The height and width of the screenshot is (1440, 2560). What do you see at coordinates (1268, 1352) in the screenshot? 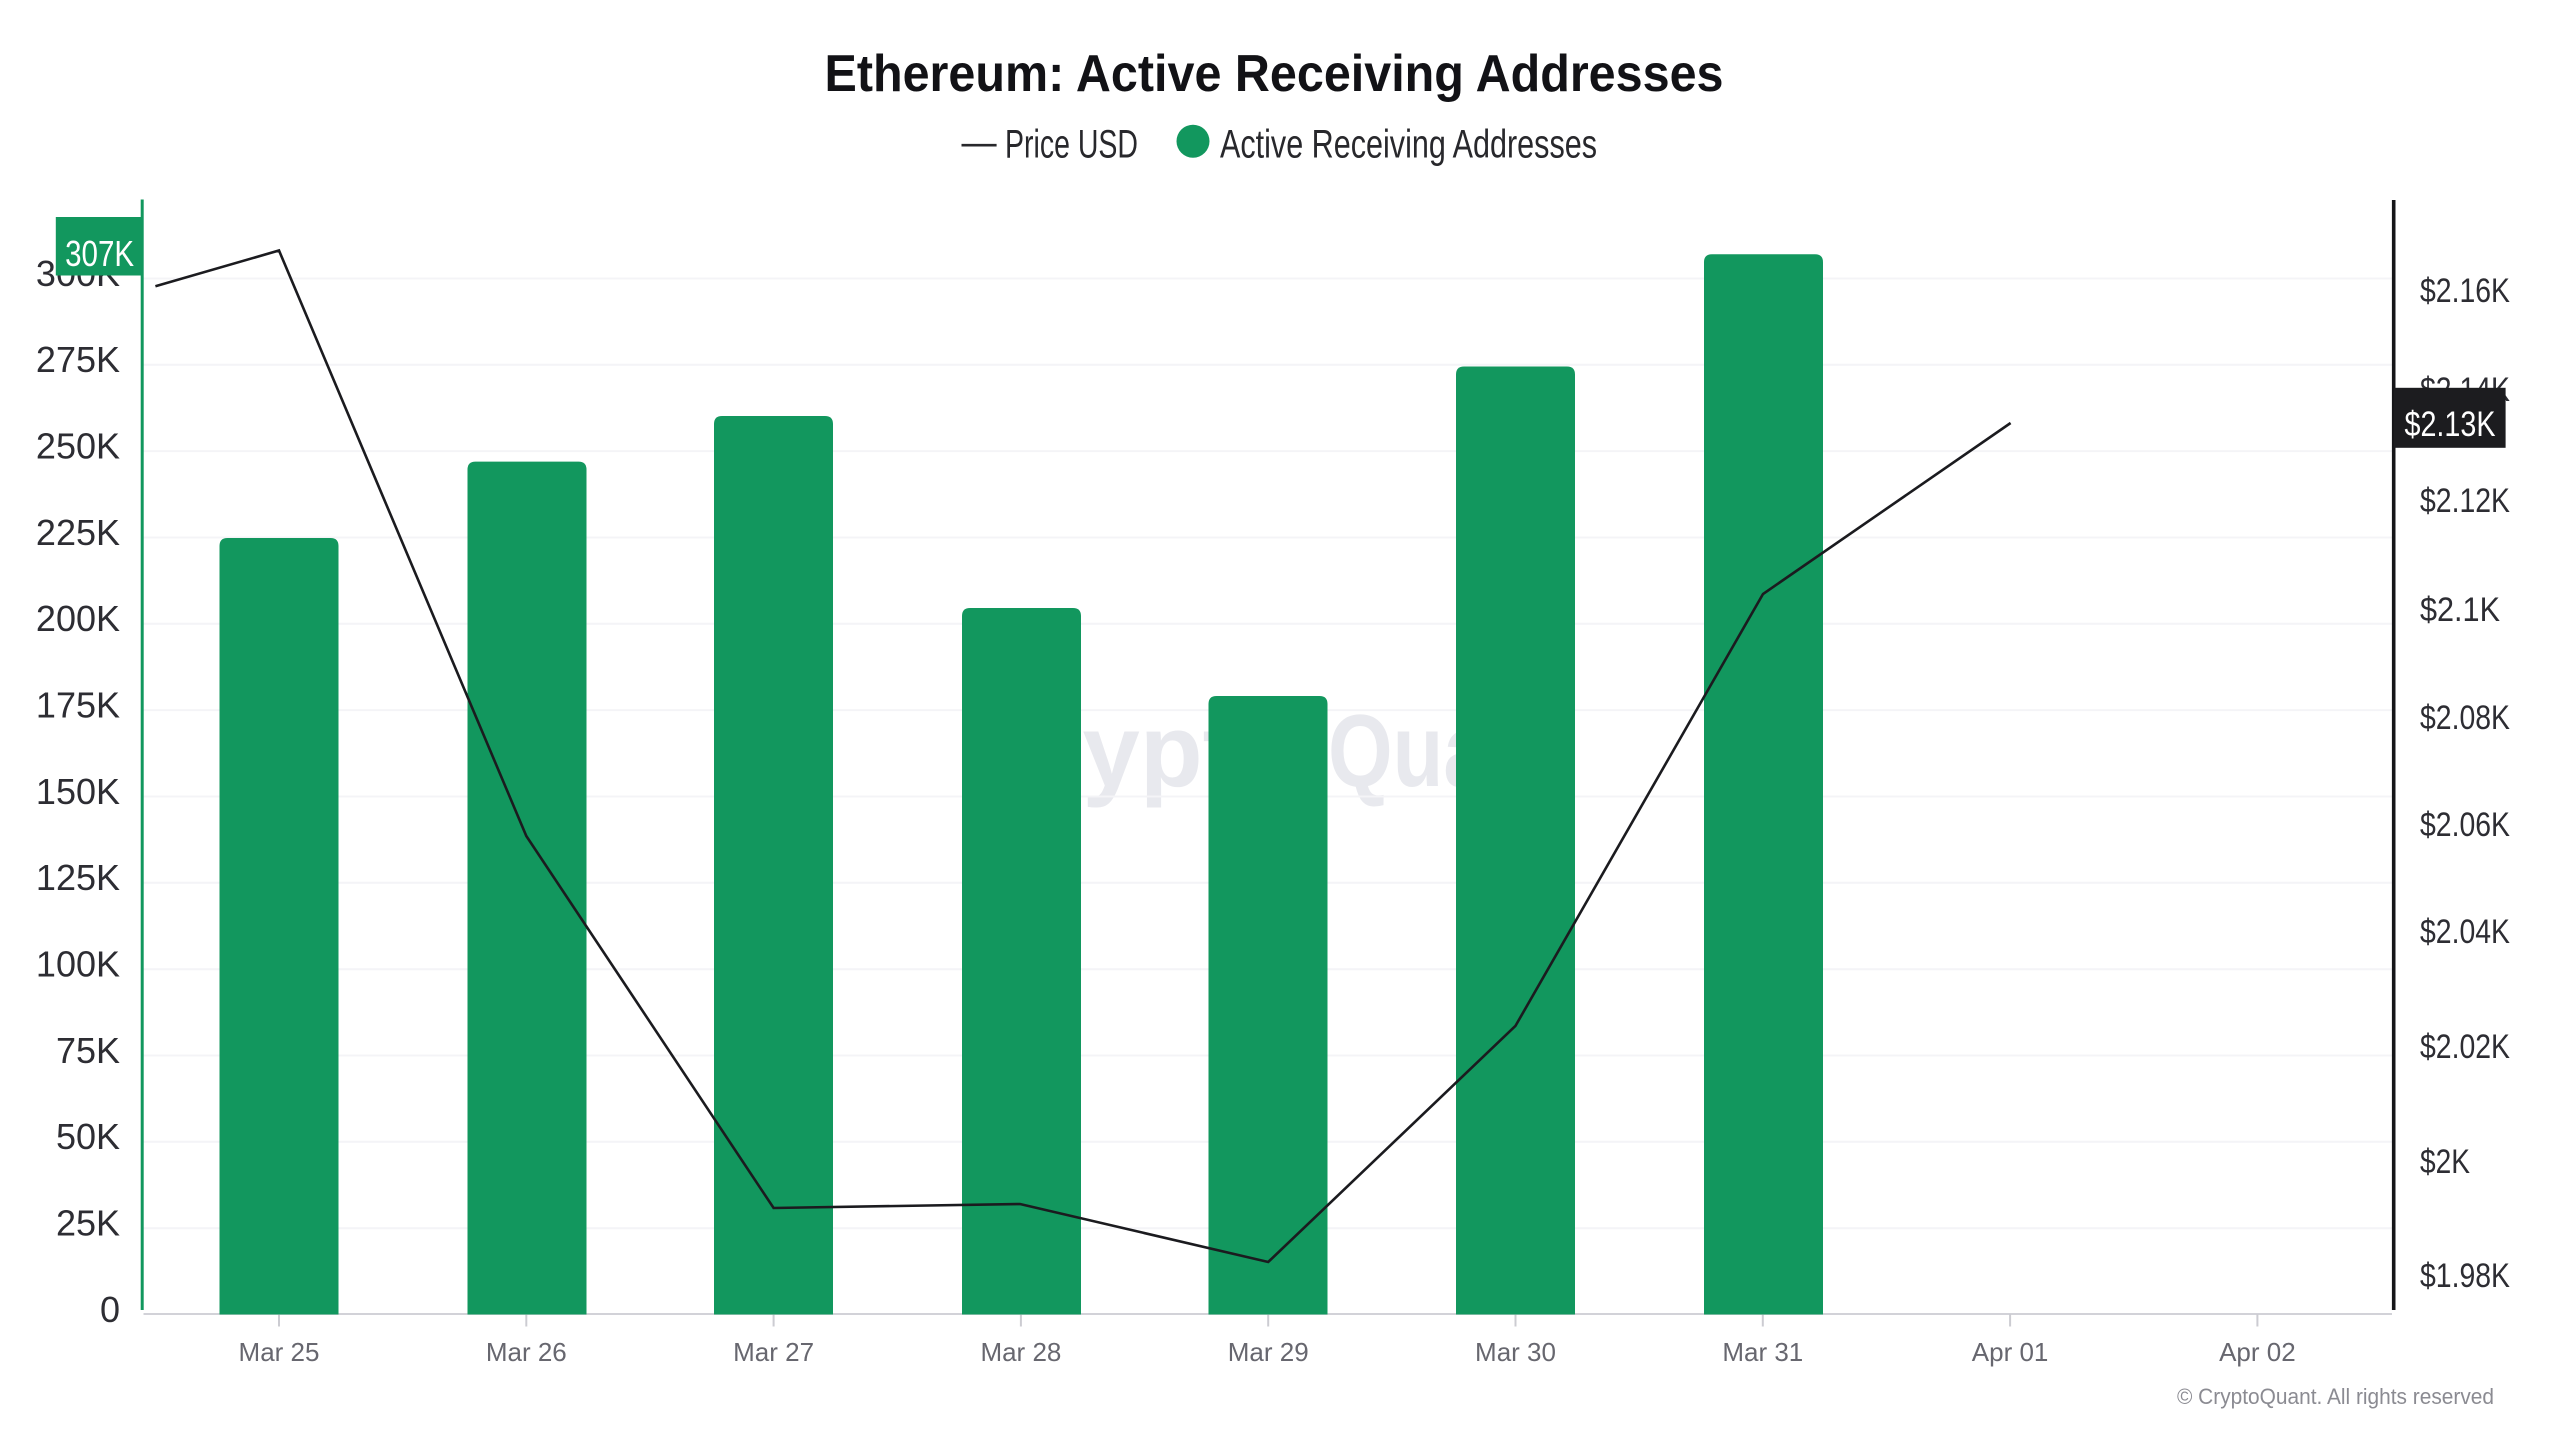
I see `svg-text: Mar 29` at bounding box center [1268, 1352].